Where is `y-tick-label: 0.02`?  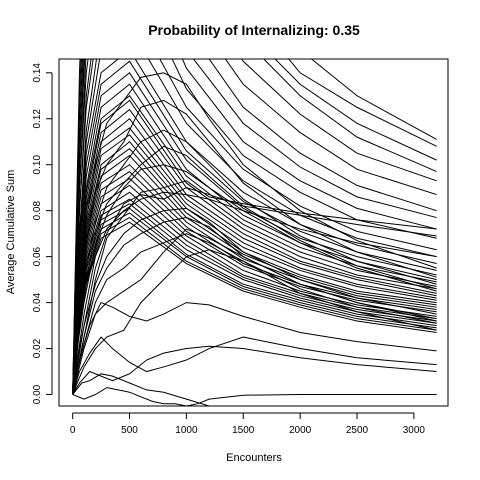
y-tick-label: 0.02 is located at coordinates (37, 348).